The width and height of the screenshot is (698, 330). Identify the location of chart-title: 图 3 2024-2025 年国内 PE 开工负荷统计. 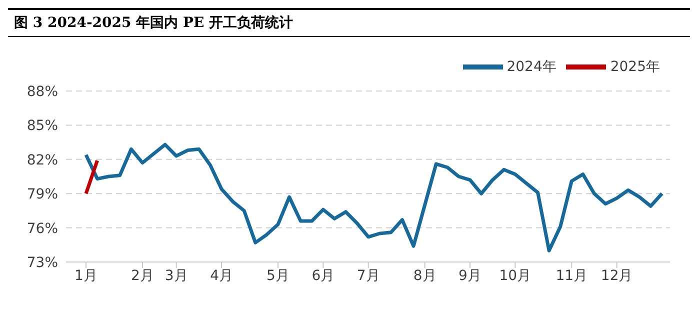
(349, 22).